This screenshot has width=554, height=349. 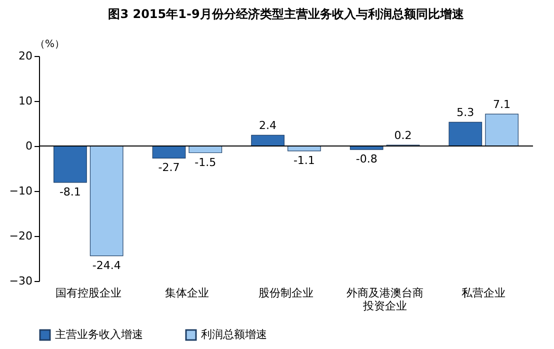 What do you see at coordinates (25, 56) in the screenshot?
I see `y-tick-label: 20` at bounding box center [25, 56].